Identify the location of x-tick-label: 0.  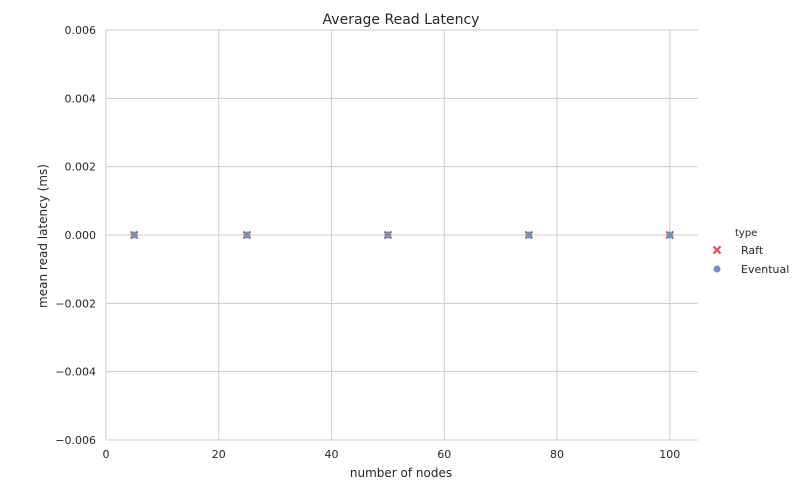
(106, 454).